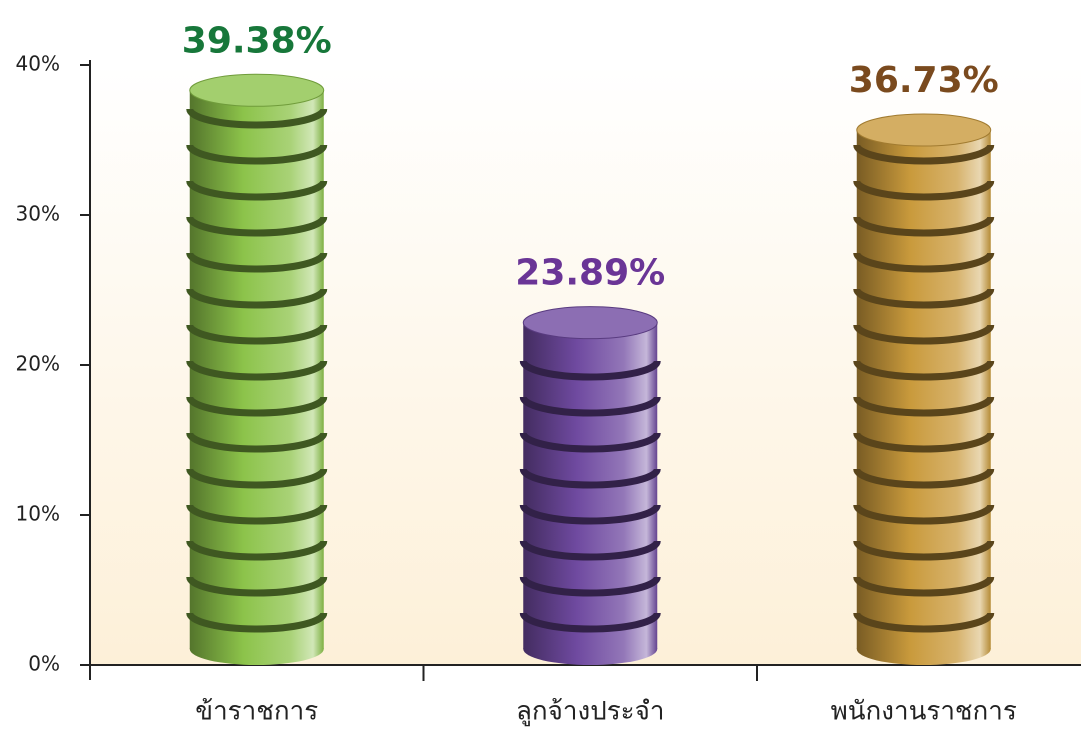 The width and height of the screenshot is (1081, 734). Describe the element at coordinates (257, 40) in the screenshot. I see `value-label: 39.38%` at that location.